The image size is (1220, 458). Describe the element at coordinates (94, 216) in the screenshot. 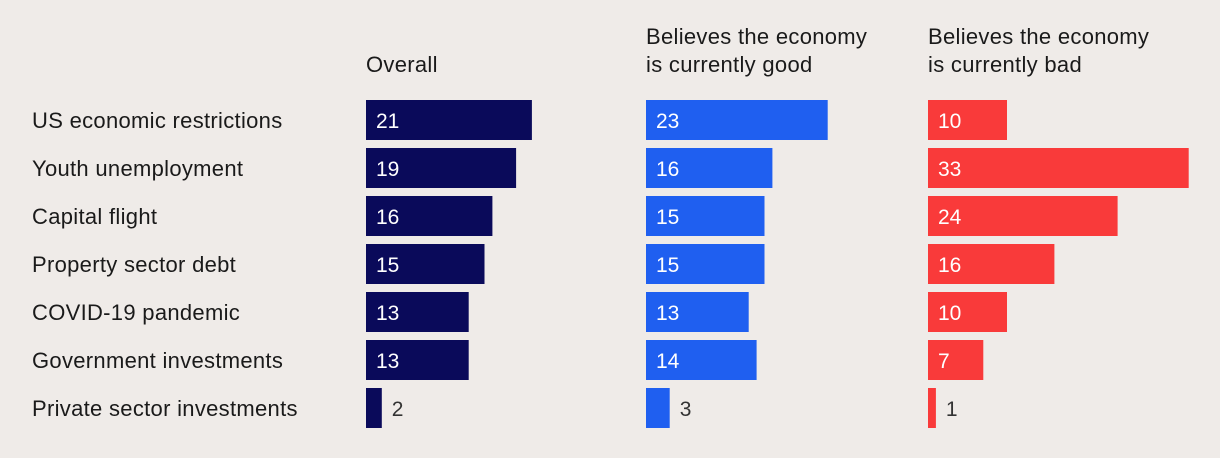

I see `category-label: Capital flight` at that location.